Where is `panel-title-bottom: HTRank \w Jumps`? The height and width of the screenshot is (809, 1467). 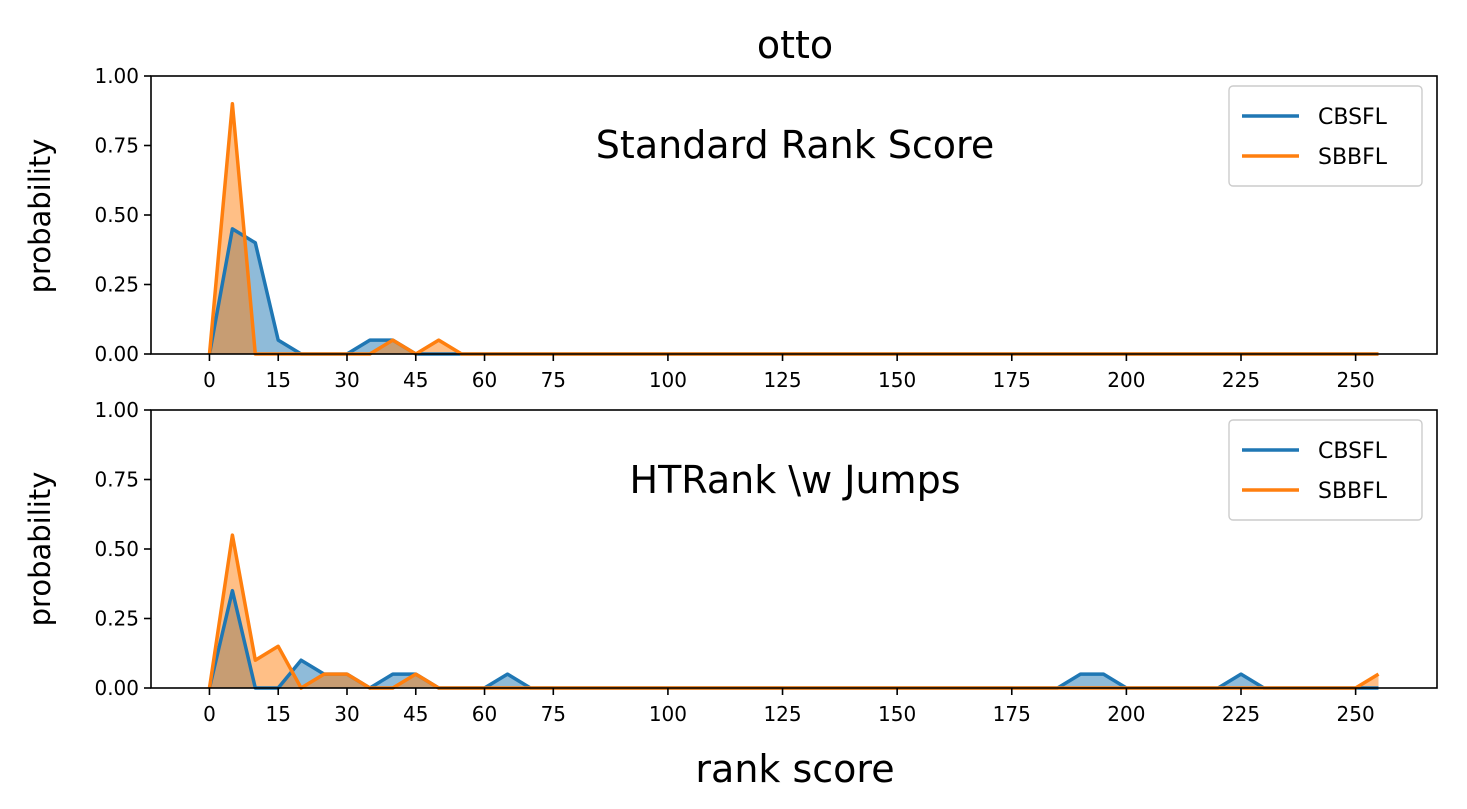
panel-title-bottom: HTRank \w Jumps is located at coordinates (795, 480).